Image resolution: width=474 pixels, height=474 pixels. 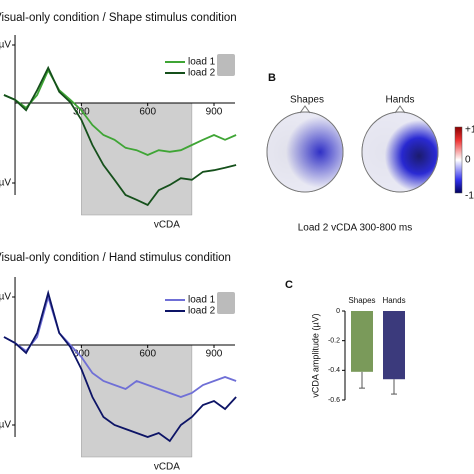 I want to click on y-tick-label: -0.6, so click(x=334, y=400).